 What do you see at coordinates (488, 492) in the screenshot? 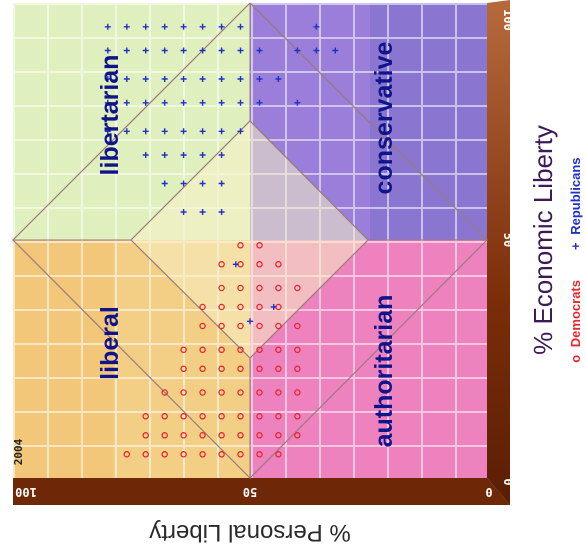
I see `pers-tick-0: 0` at bounding box center [488, 492].